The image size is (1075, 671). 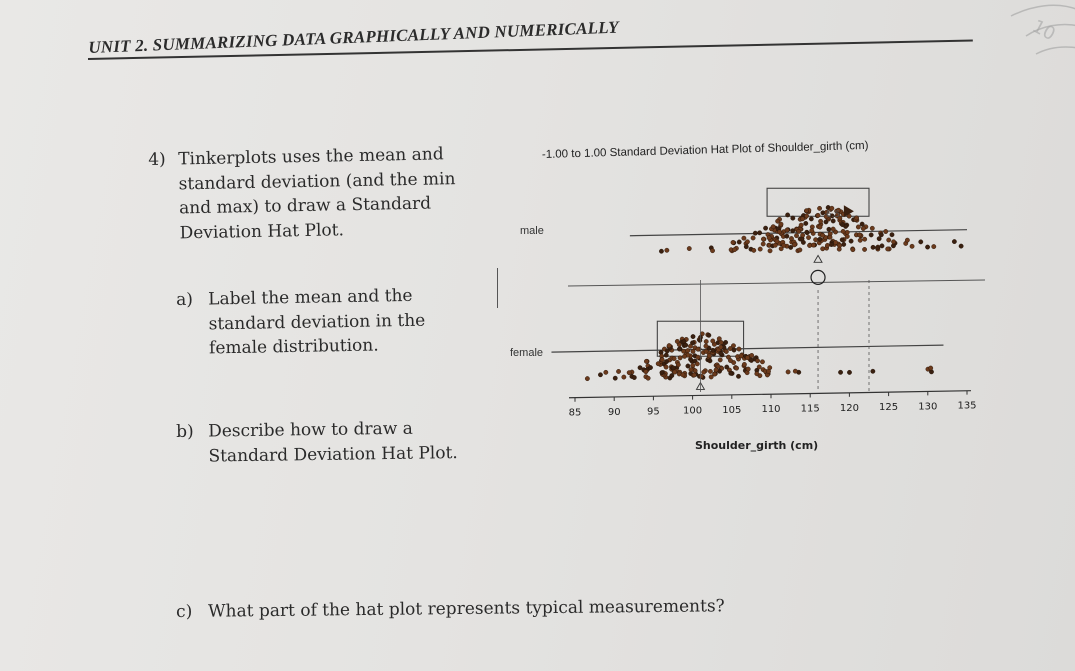 I want to click on male-mean-circle, so click(x=818, y=277).